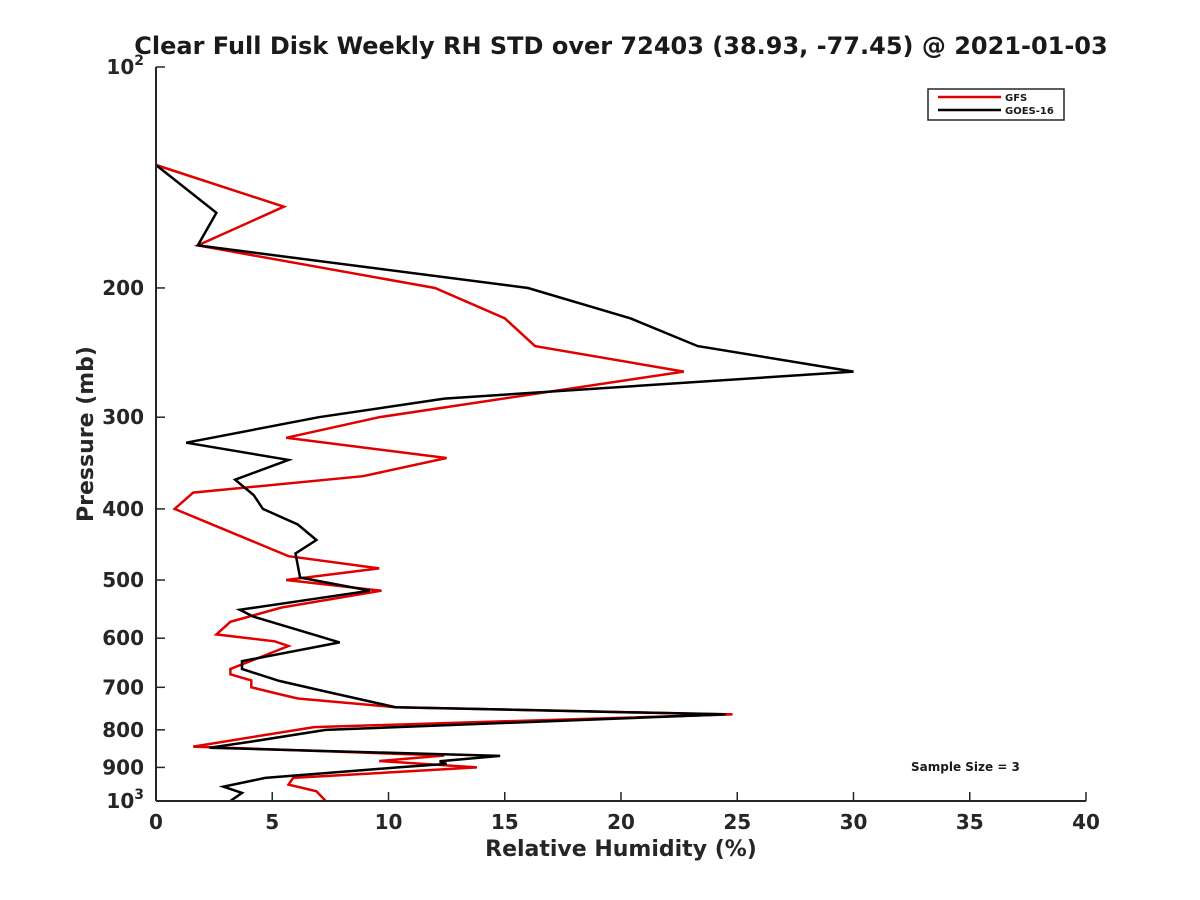 The image size is (1200, 900). Describe the element at coordinates (123, 509) in the screenshot. I see `y-tick-label: 400` at that location.